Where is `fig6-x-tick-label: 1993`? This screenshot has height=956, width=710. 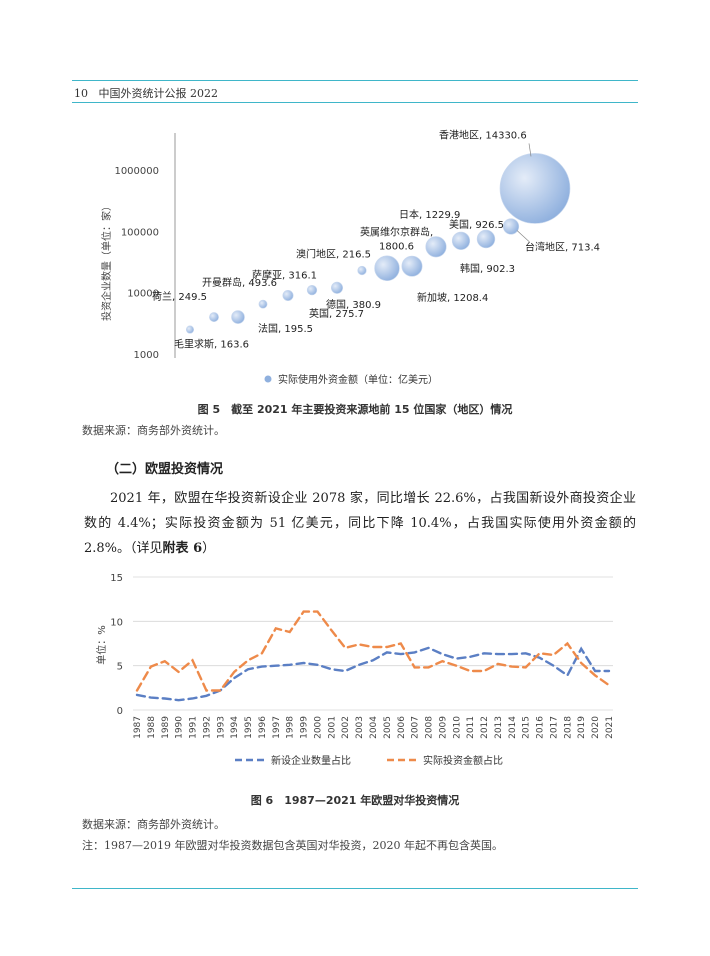
fig6-x-tick-label: 1993 is located at coordinates (221, 727).